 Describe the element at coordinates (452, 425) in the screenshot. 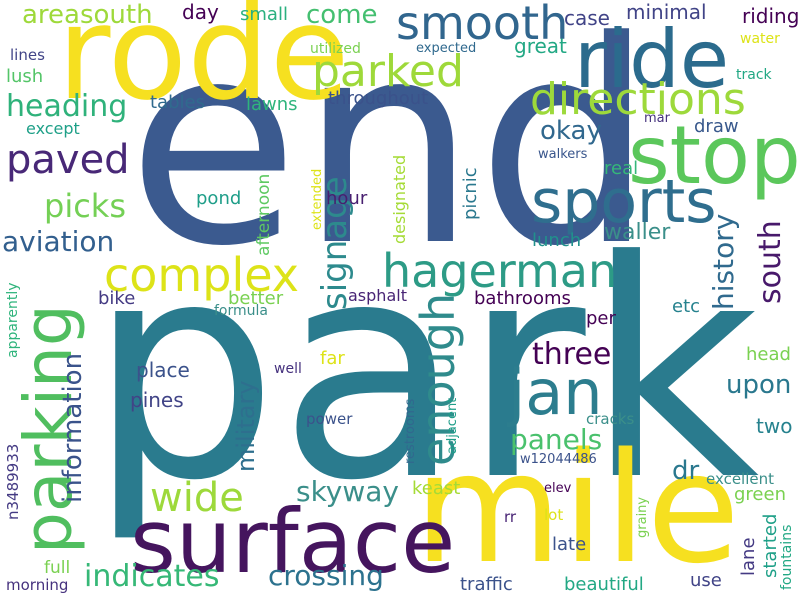

I see `word-adjacent: adjacent` at that location.